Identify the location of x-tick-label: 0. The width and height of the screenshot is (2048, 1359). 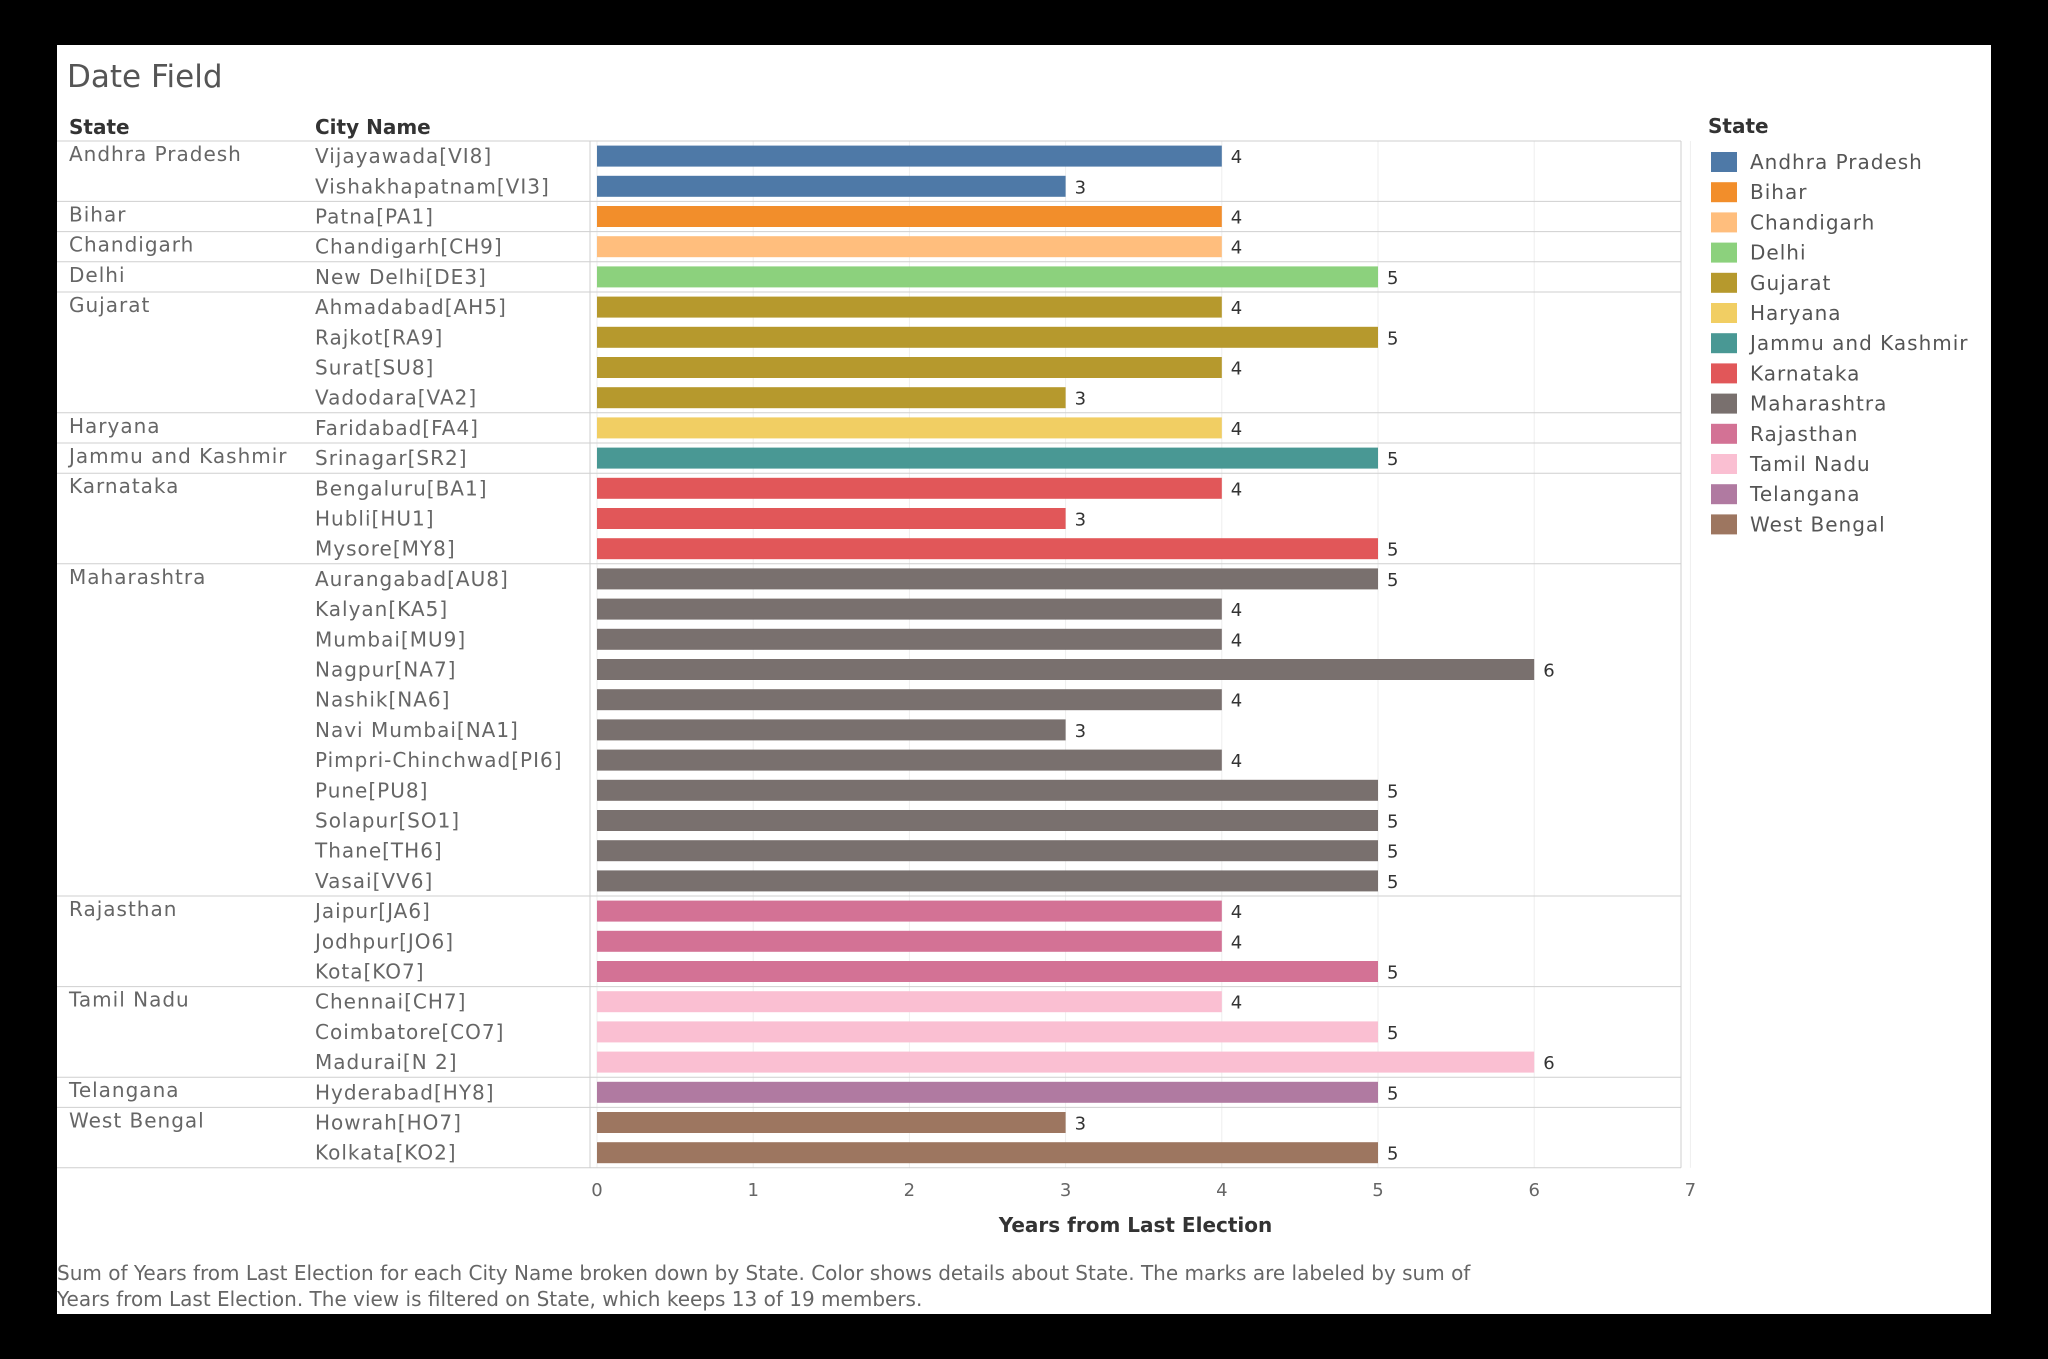
(596, 1190).